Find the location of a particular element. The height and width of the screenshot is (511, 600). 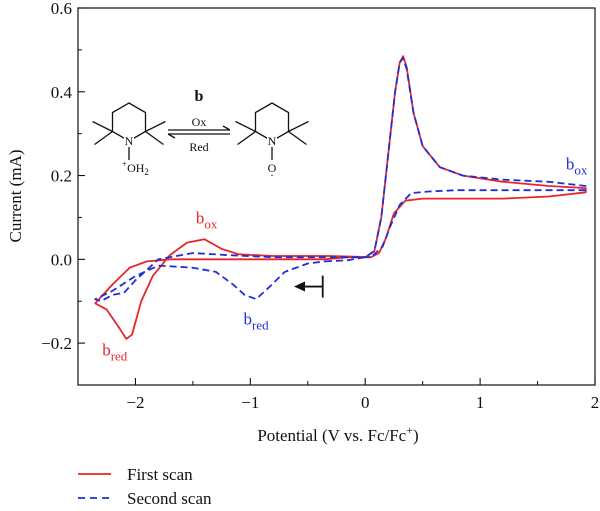

scan-arrow-head is located at coordinates (299, 286).